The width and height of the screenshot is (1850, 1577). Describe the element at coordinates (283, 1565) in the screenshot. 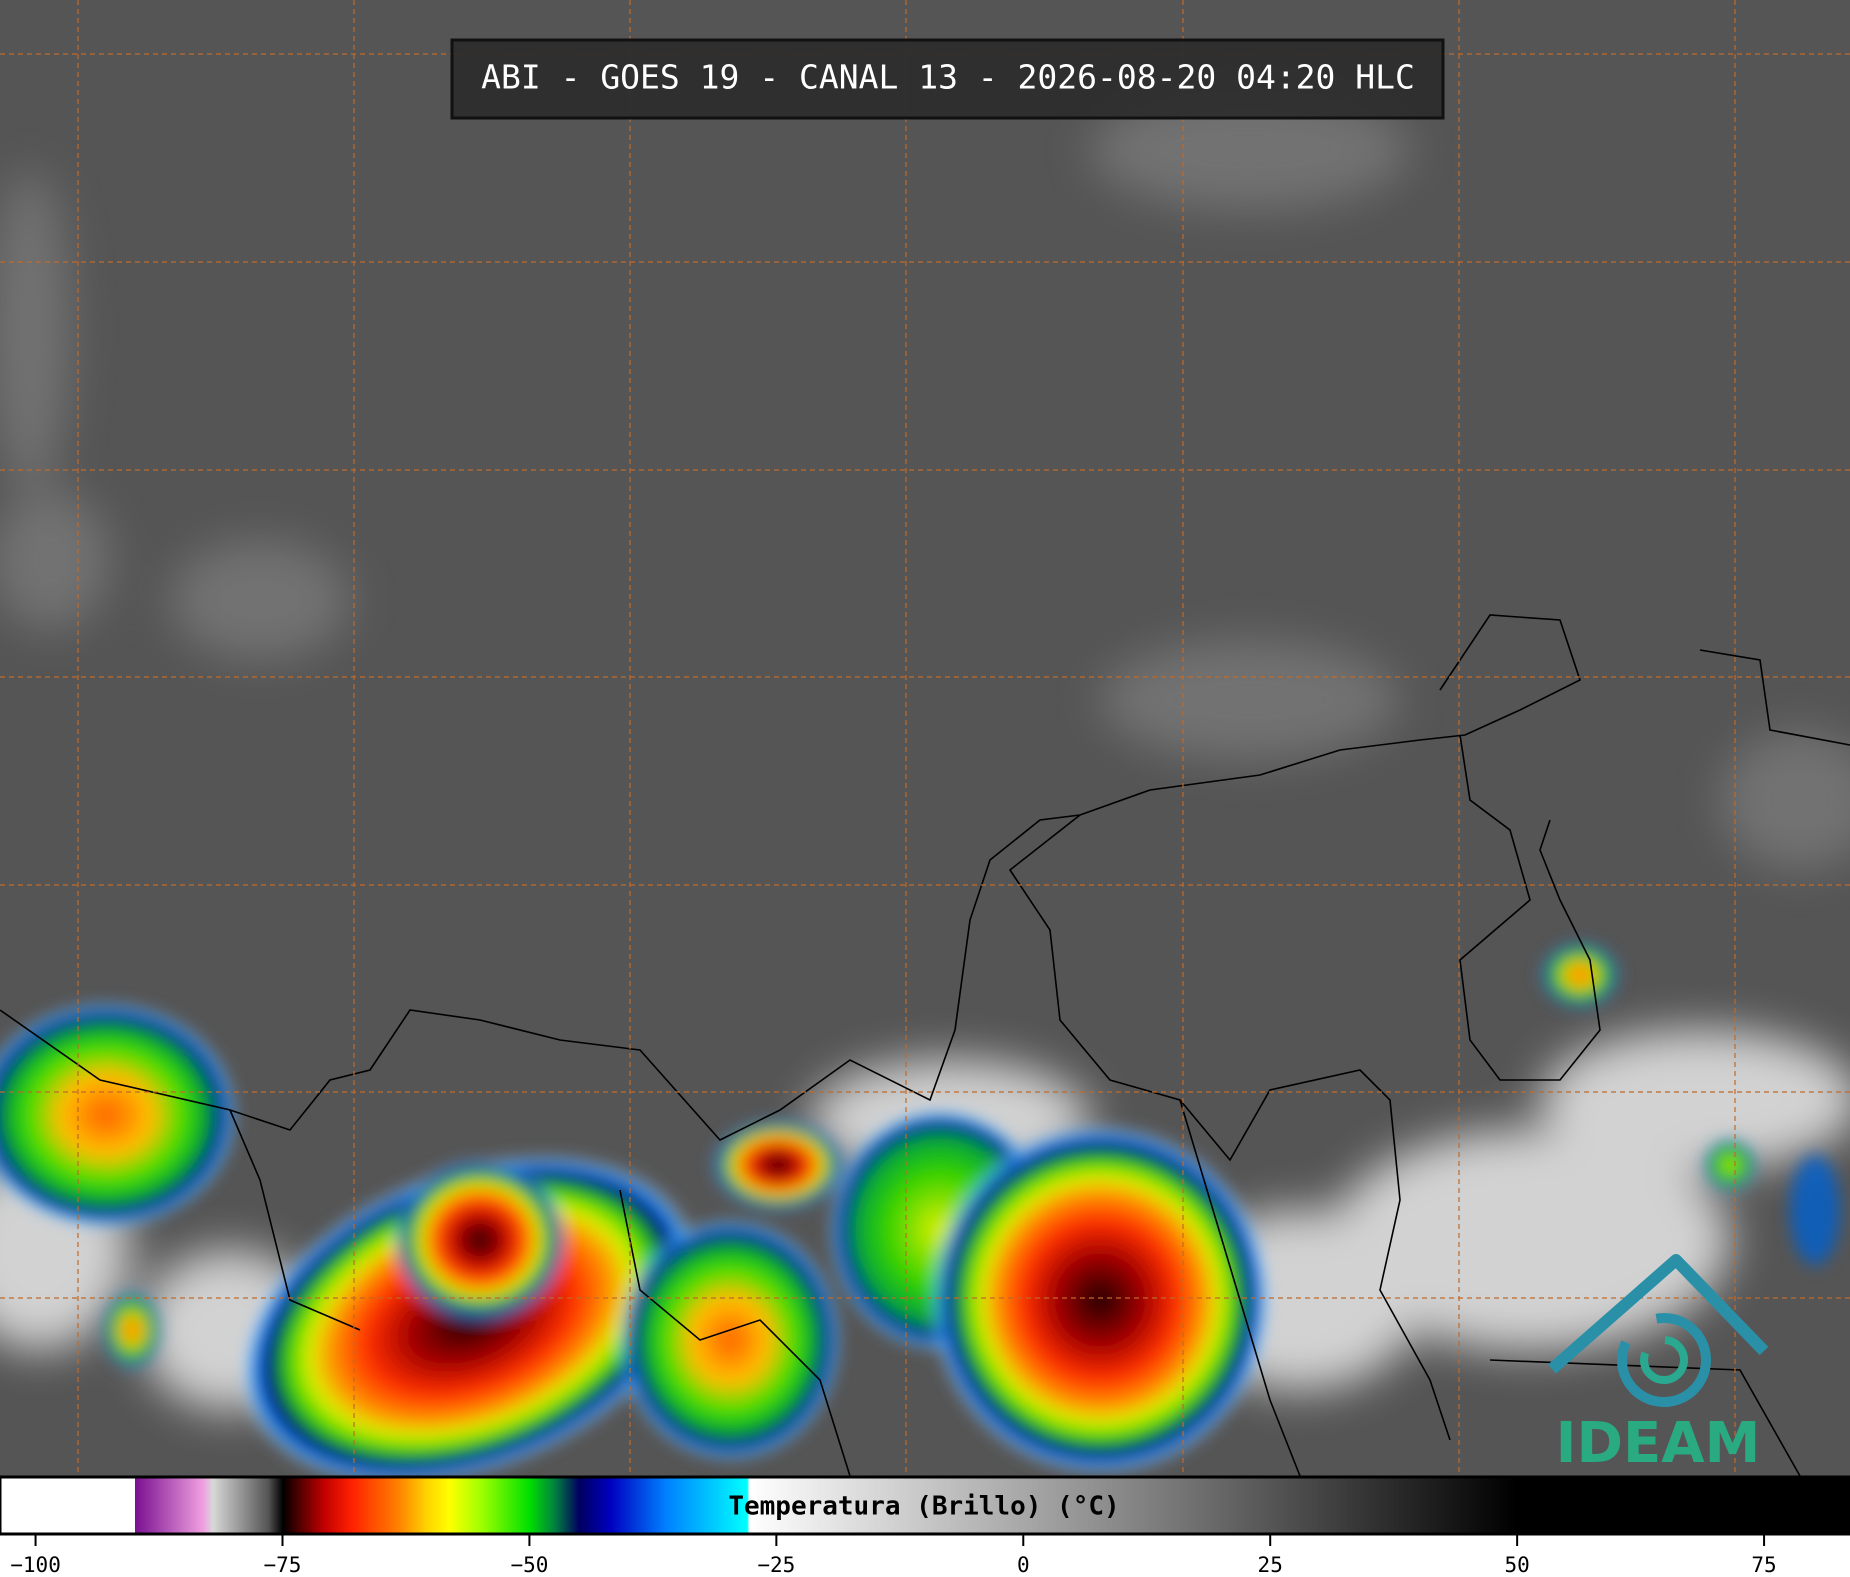

I see `tick-label: −75` at that location.